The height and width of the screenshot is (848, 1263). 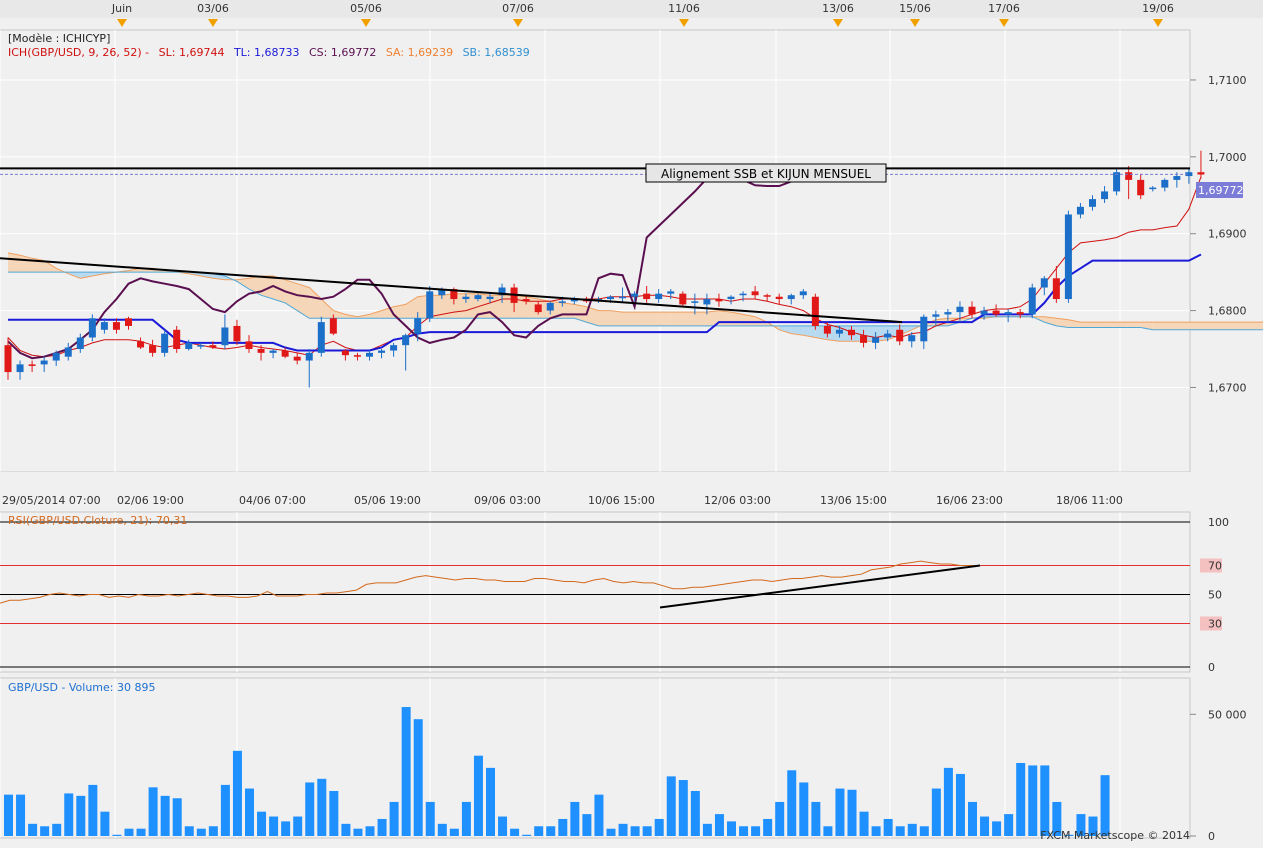 What do you see at coordinates (1227, 714) in the screenshot?
I see `volume-tick-label: 50 000` at bounding box center [1227, 714].